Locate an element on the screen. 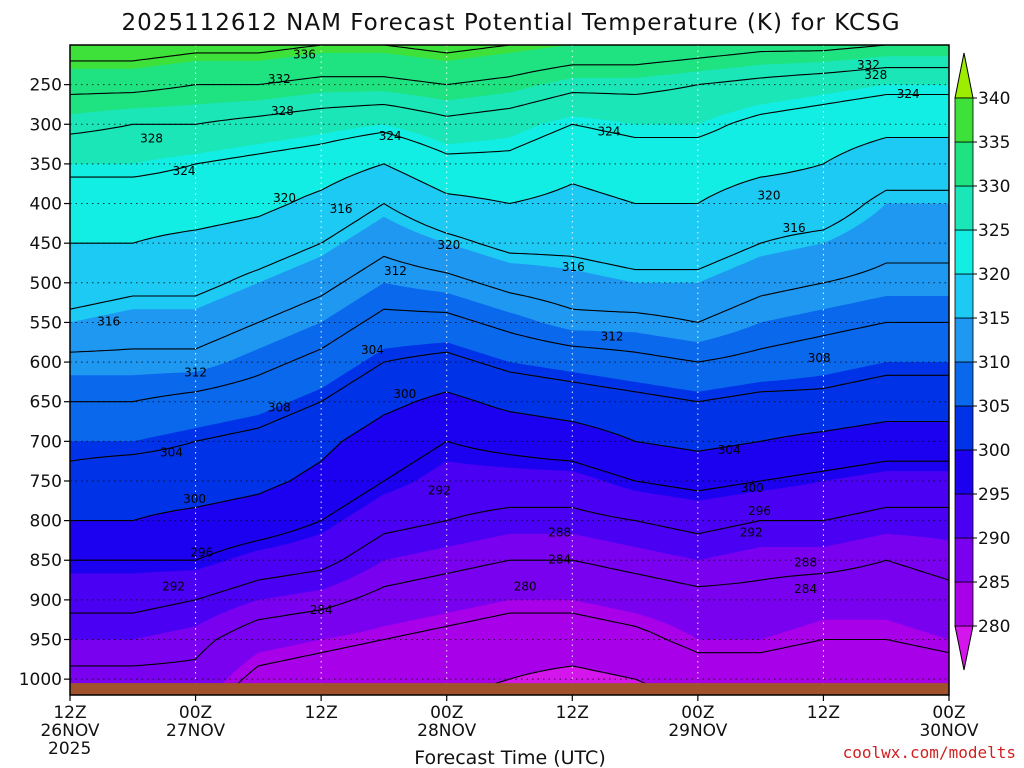 The image size is (1024, 768). contour-label-text: 304 is located at coordinates (372, 350).